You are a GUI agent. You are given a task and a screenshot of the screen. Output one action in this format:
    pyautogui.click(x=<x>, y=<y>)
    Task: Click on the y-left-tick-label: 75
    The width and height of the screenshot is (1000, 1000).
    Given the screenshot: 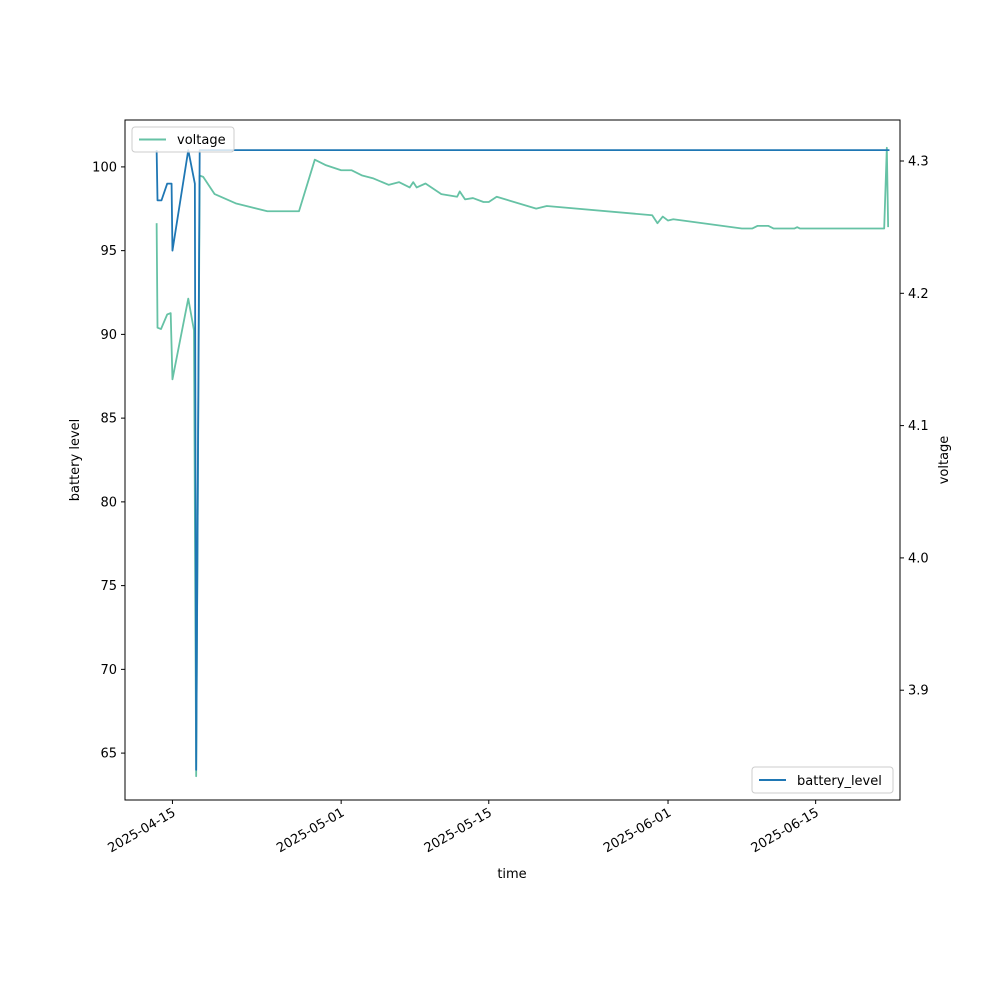 What is the action you would take?
    pyautogui.click(x=108, y=586)
    